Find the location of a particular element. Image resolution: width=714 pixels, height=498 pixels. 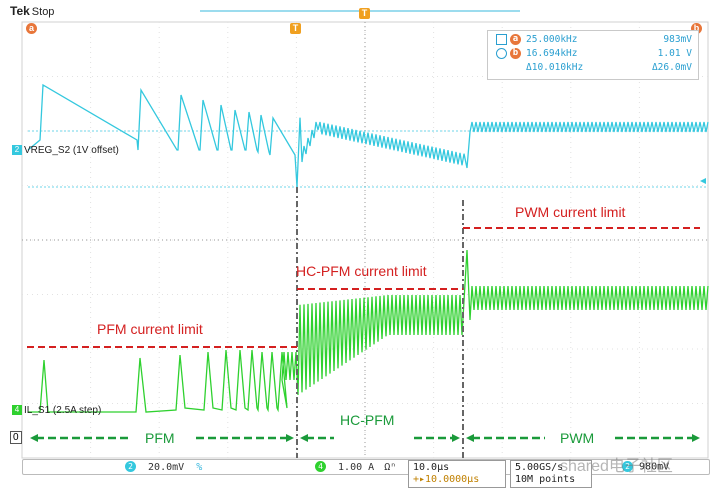

ch4-label-text: IL_S1 (2.5A step) is located at coordinates (63, 410).